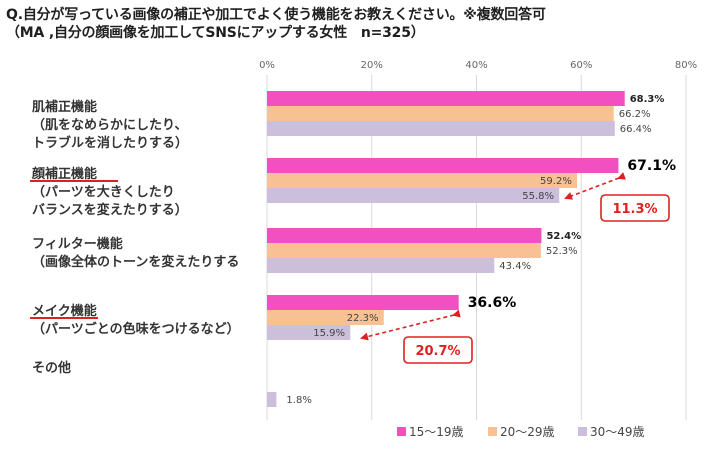  Describe the element at coordinates (64, 174) in the screenshot. I see `category-label: 顔補正機能` at that location.